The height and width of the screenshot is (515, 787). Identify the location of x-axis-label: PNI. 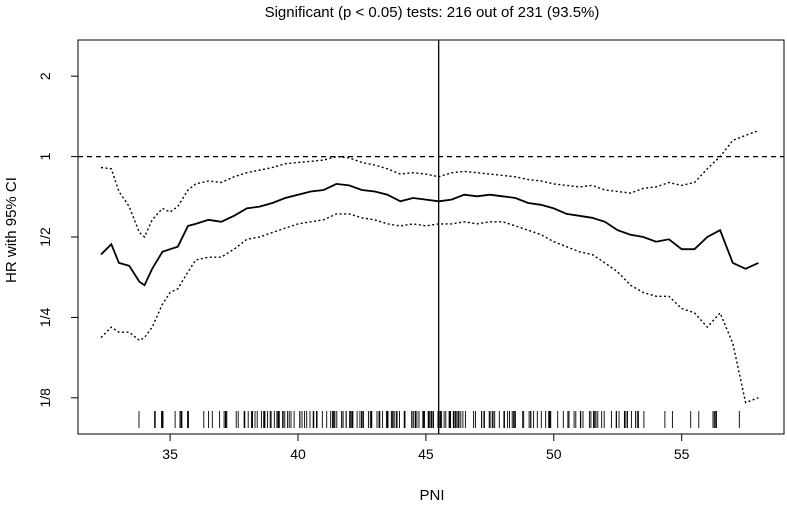
(431, 495).